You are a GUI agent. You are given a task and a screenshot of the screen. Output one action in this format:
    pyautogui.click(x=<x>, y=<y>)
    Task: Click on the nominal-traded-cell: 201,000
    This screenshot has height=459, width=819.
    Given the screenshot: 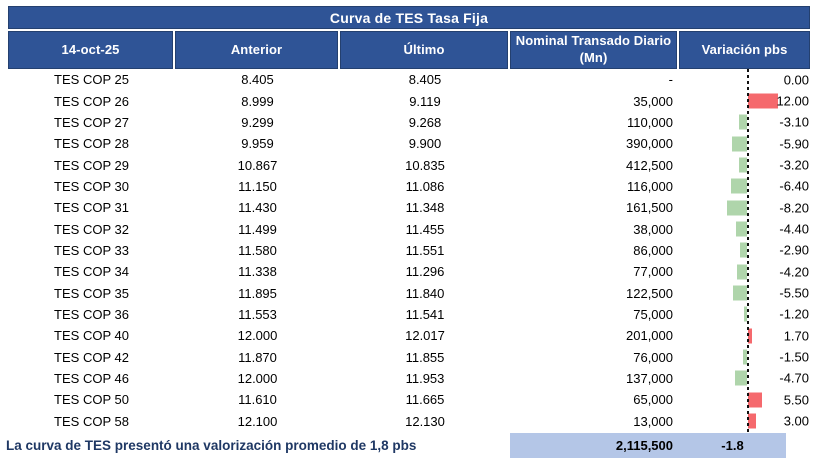 What is the action you would take?
    pyautogui.click(x=649, y=336)
    